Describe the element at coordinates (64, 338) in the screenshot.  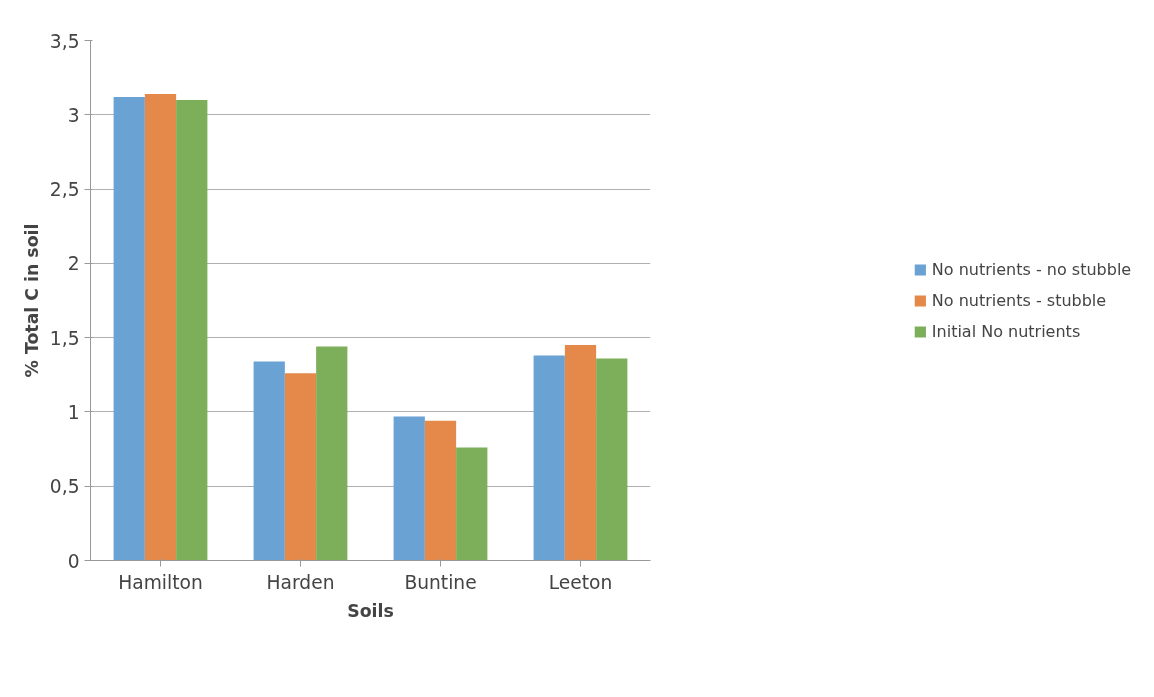
I see `y-tick-label: 1,5` at that location.